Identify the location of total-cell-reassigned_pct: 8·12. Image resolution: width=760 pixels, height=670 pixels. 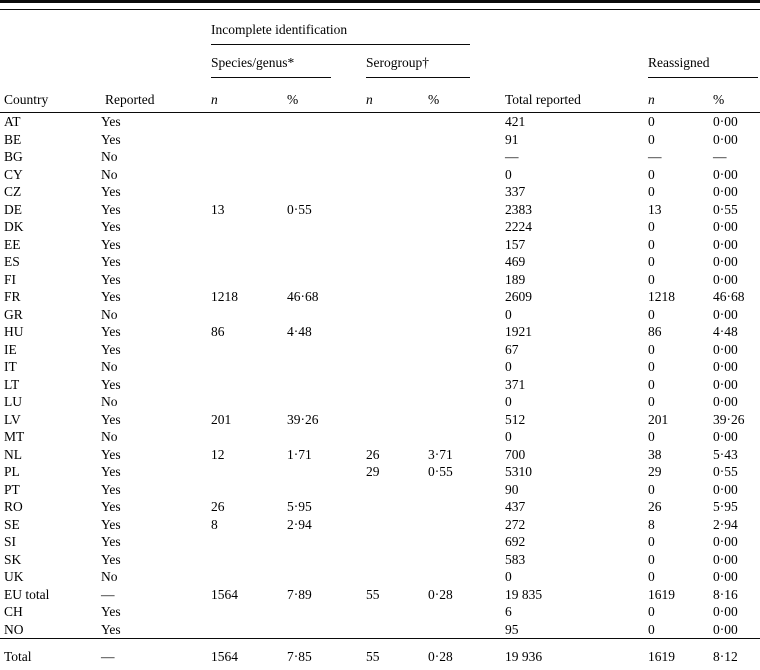
(736, 654).